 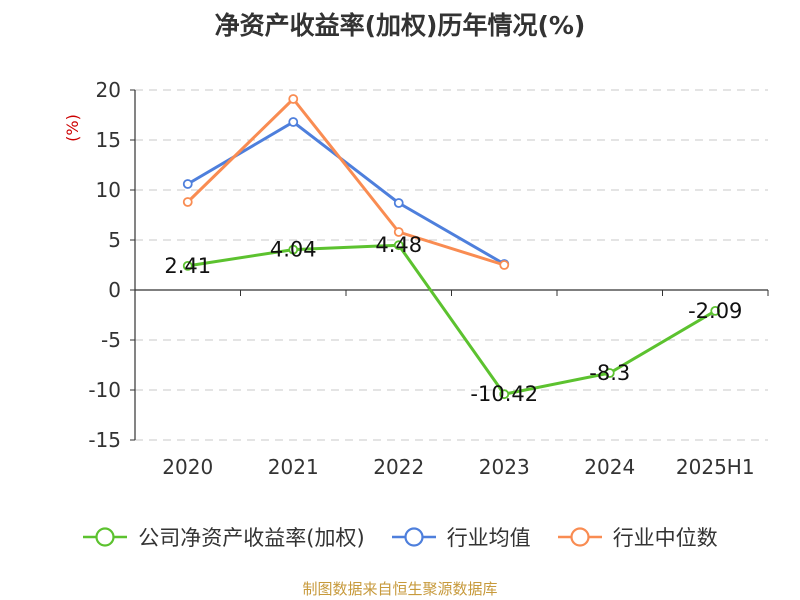 What do you see at coordinates (398, 467) in the screenshot?
I see `x-tick-label-2: 2022` at bounding box center [398, 467].